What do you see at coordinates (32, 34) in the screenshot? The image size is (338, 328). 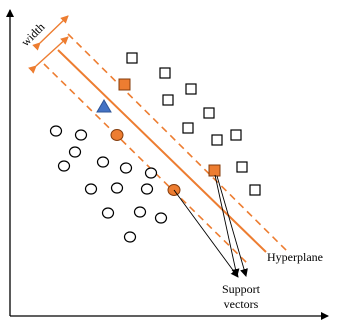 I see `width-label: width` at bounding box center [32, 34].